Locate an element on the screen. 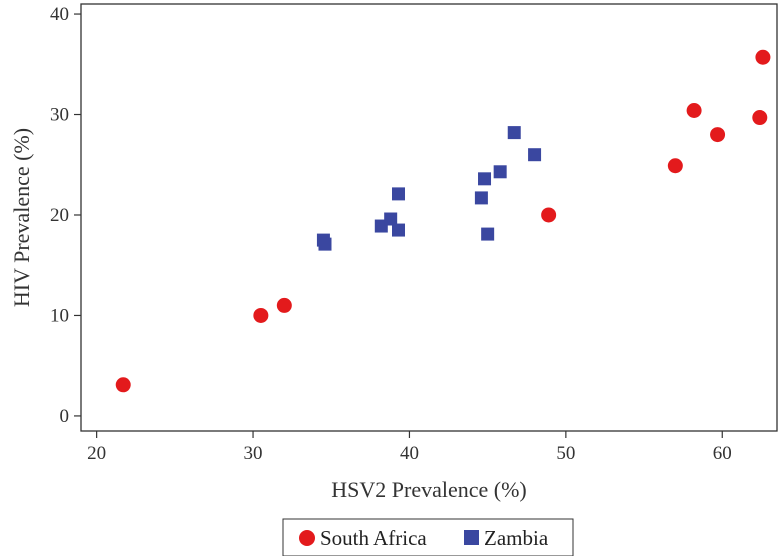 This screenshot has width=780, height=556. x-tick-label: 20 is located at coordinates (96, 453).